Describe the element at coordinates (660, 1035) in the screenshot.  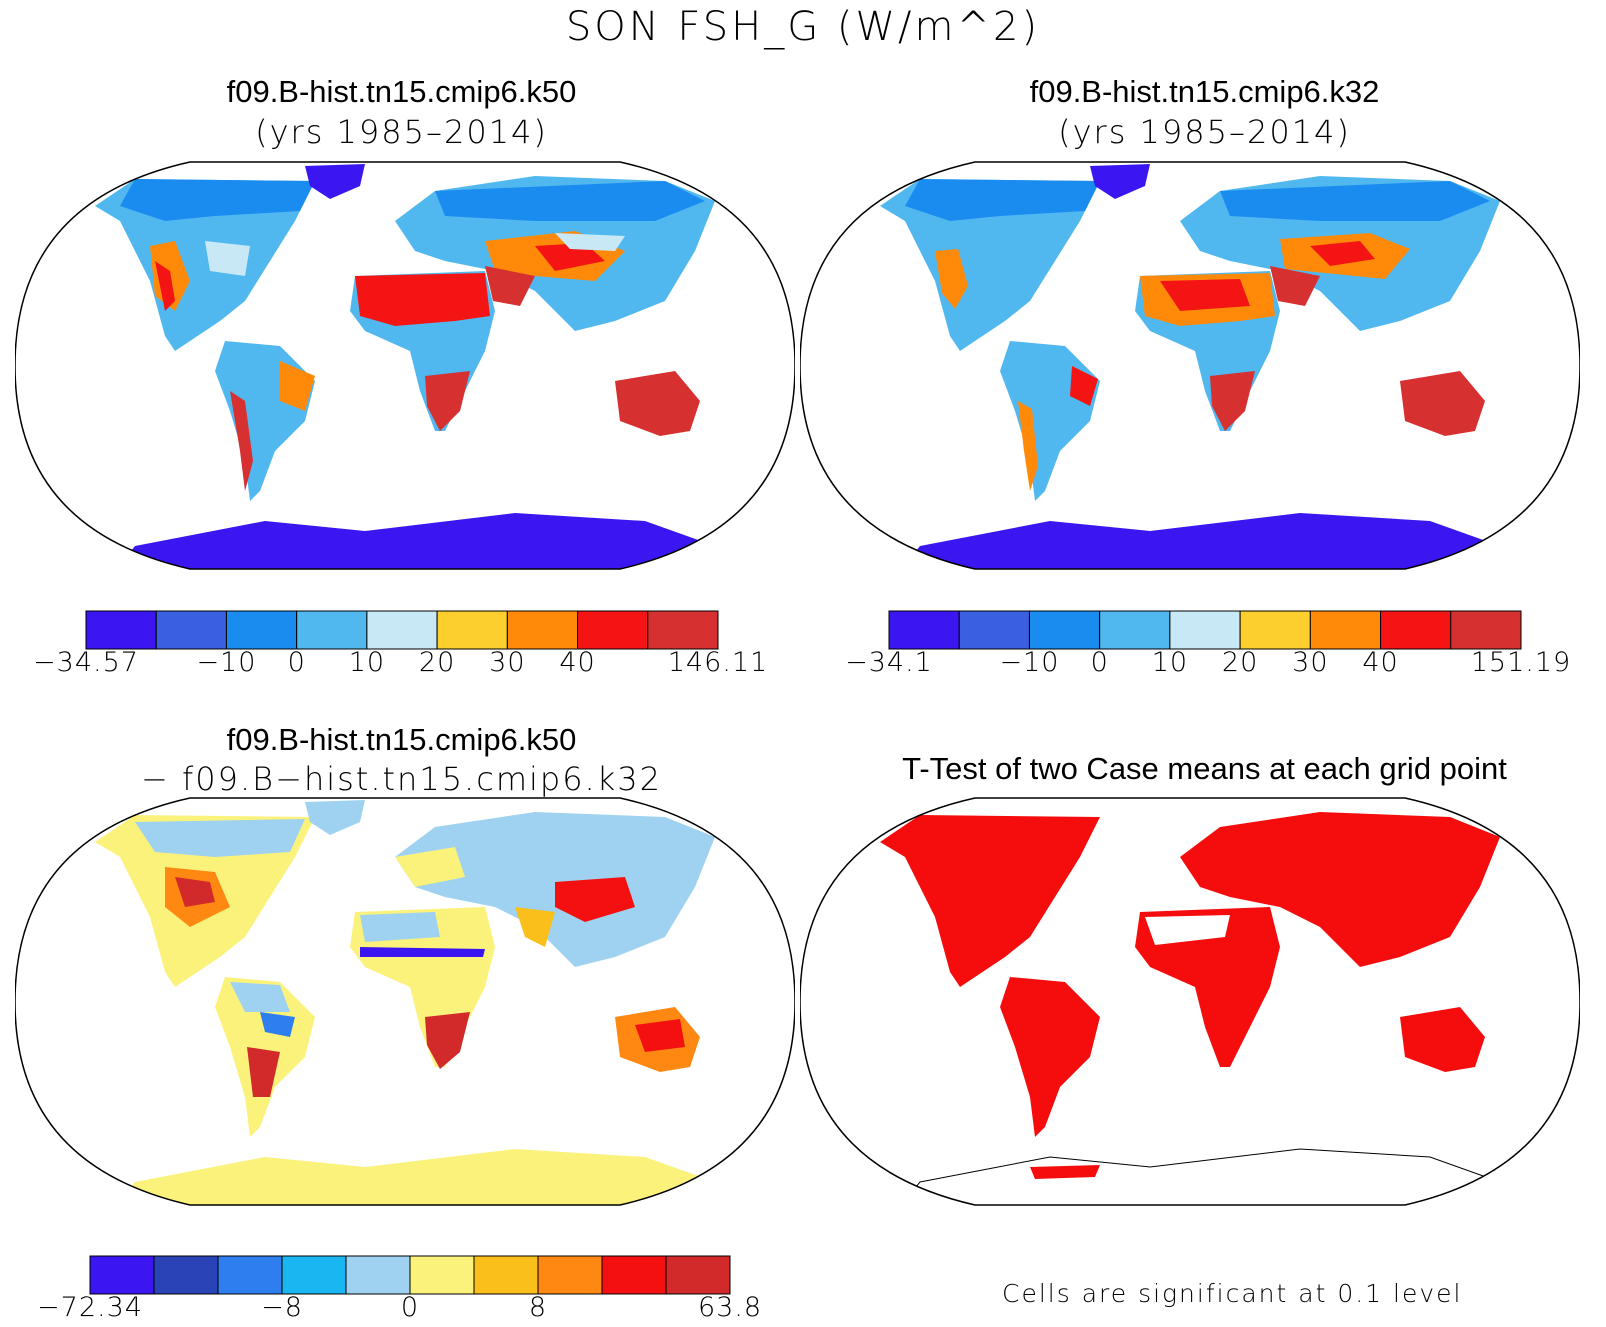
I see `region-australia-core` at that location.